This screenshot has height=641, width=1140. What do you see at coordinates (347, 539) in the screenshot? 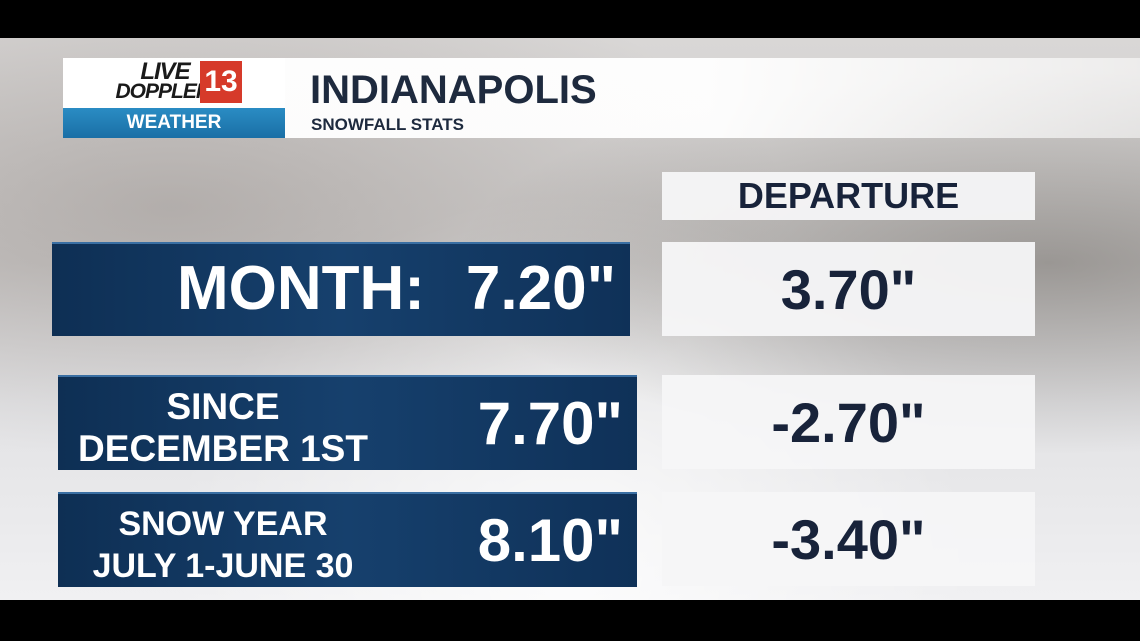
I see `stat-box: SNOW YEAR JULY 1-JUNE 30 8.10"` at bounding box center [347, 539].